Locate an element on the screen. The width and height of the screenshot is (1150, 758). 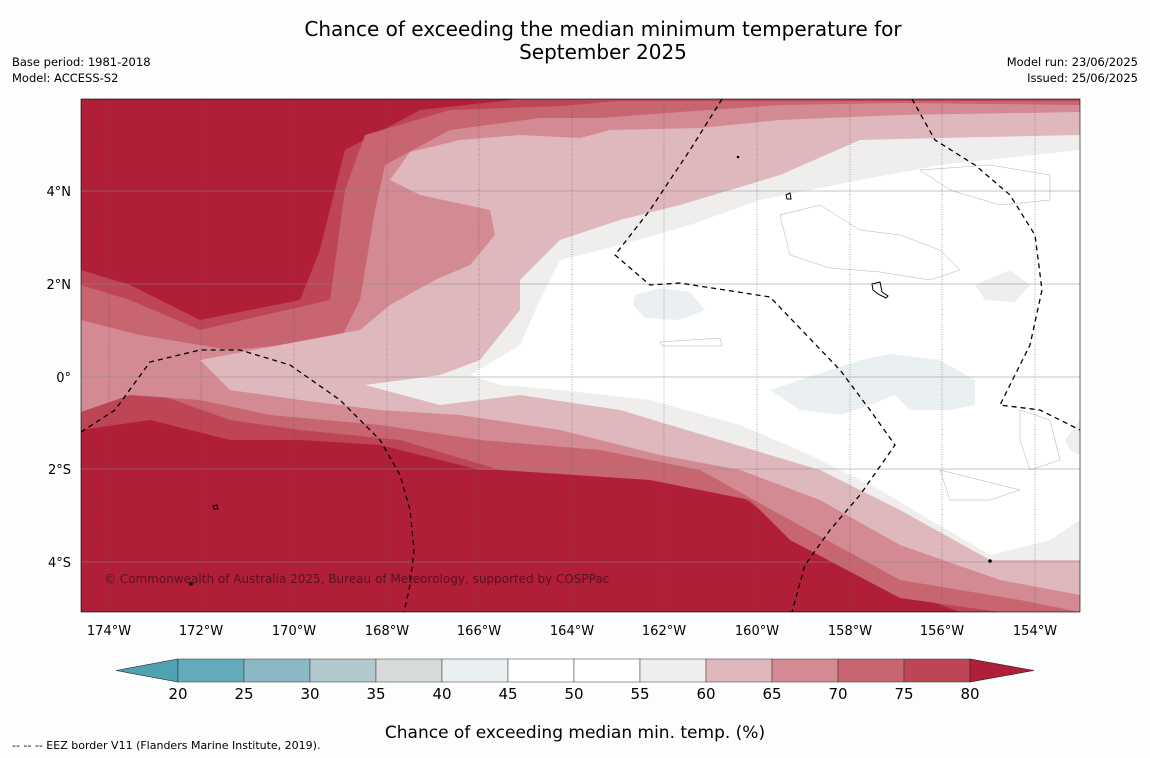
colorbar-tick-label: 65 is located at coordinates (771, 694).